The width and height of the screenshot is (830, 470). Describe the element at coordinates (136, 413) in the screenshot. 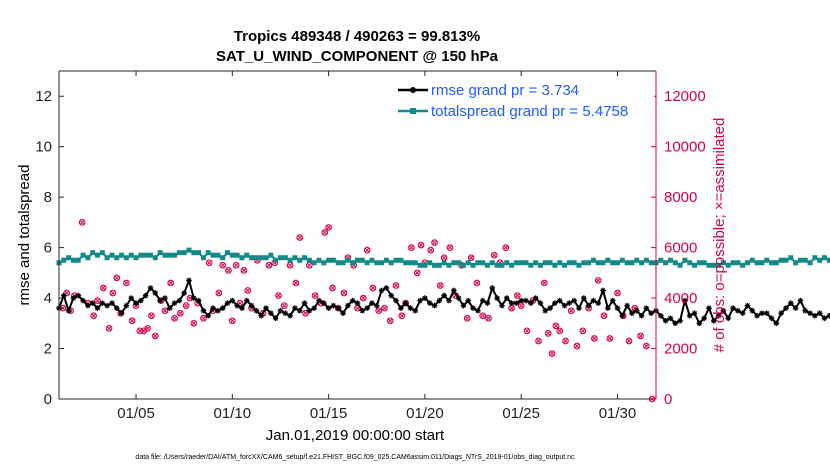

I see `x-tick-label: 01/05` at that location.